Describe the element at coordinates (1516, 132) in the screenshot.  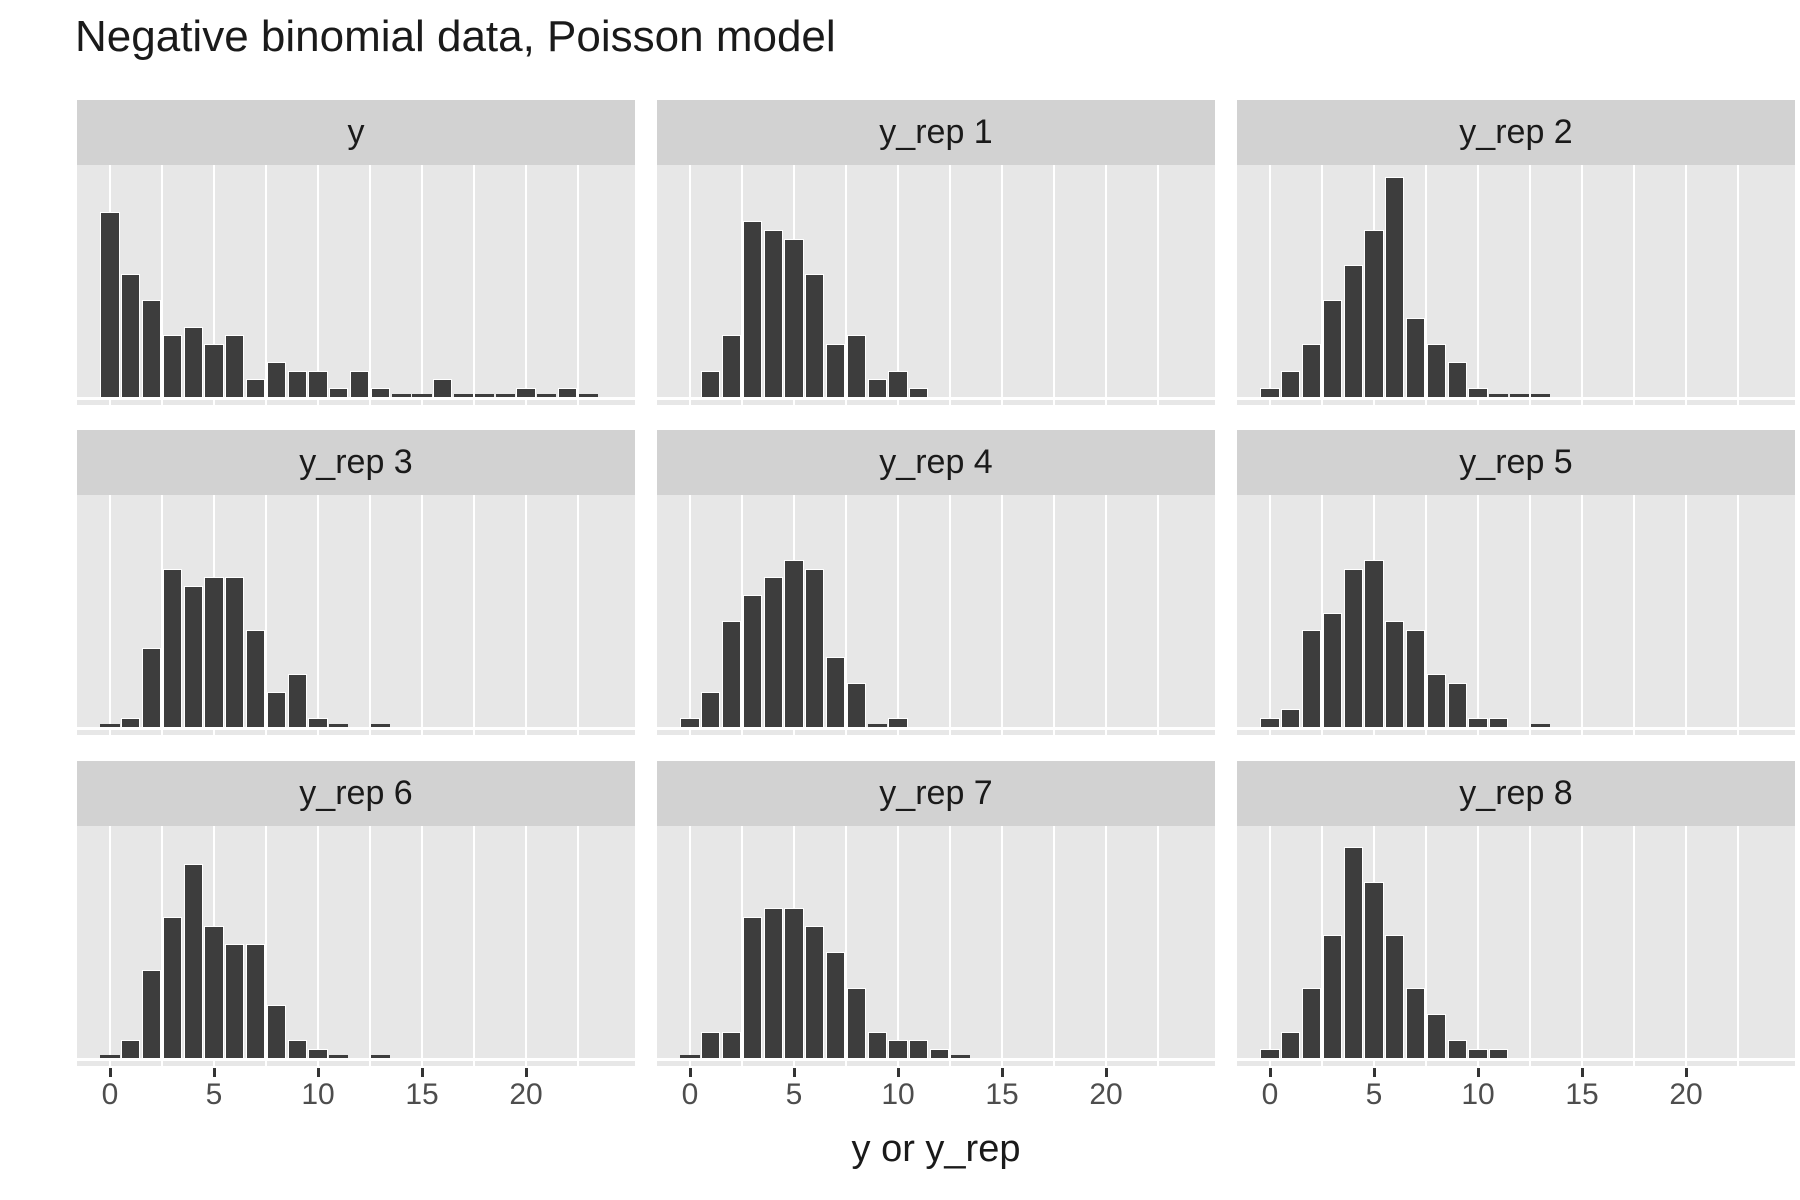
I see `facet-strip: y_rep 2` at that location.